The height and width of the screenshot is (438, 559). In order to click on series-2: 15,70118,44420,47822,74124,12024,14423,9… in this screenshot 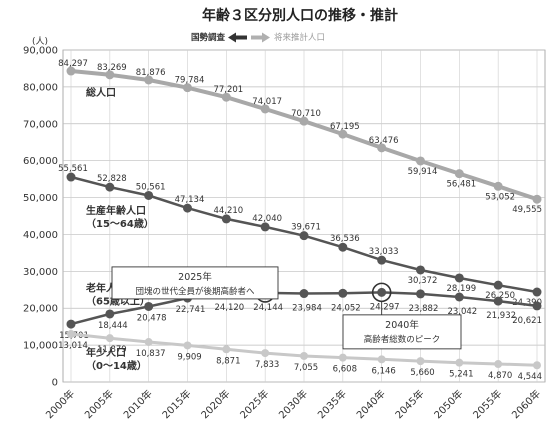, I will do `click(300, 314)`.